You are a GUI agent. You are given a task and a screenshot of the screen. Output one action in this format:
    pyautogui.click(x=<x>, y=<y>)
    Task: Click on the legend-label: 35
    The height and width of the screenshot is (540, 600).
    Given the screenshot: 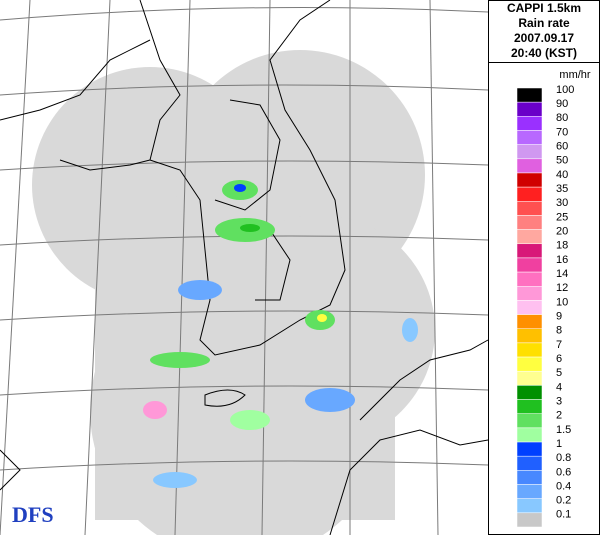 What is the action you would take?
    pyautogui.click(x=562, y=189)
    